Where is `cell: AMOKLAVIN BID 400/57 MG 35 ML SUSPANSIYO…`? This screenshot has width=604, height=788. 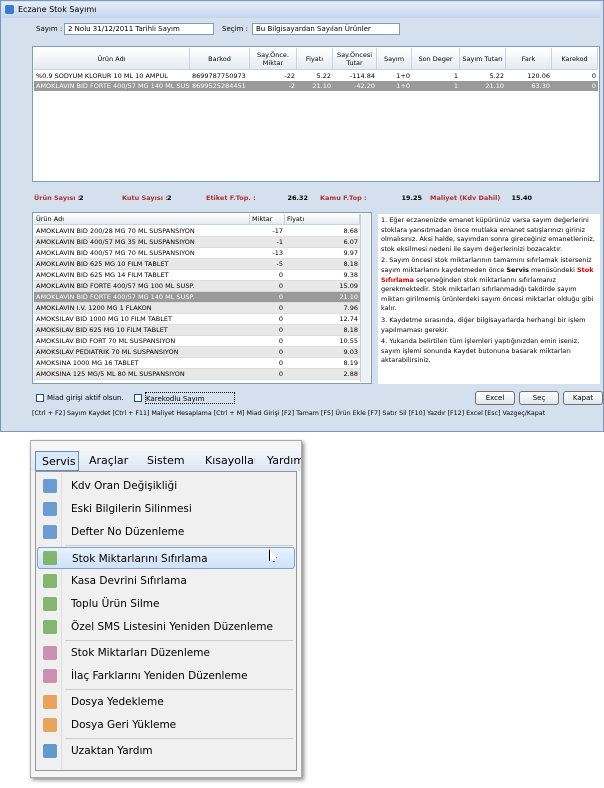
cell: AMOKLAVIN BID 400/57 MG 35 ML SUSPANSIYO… is located at coordinates (115, 242).